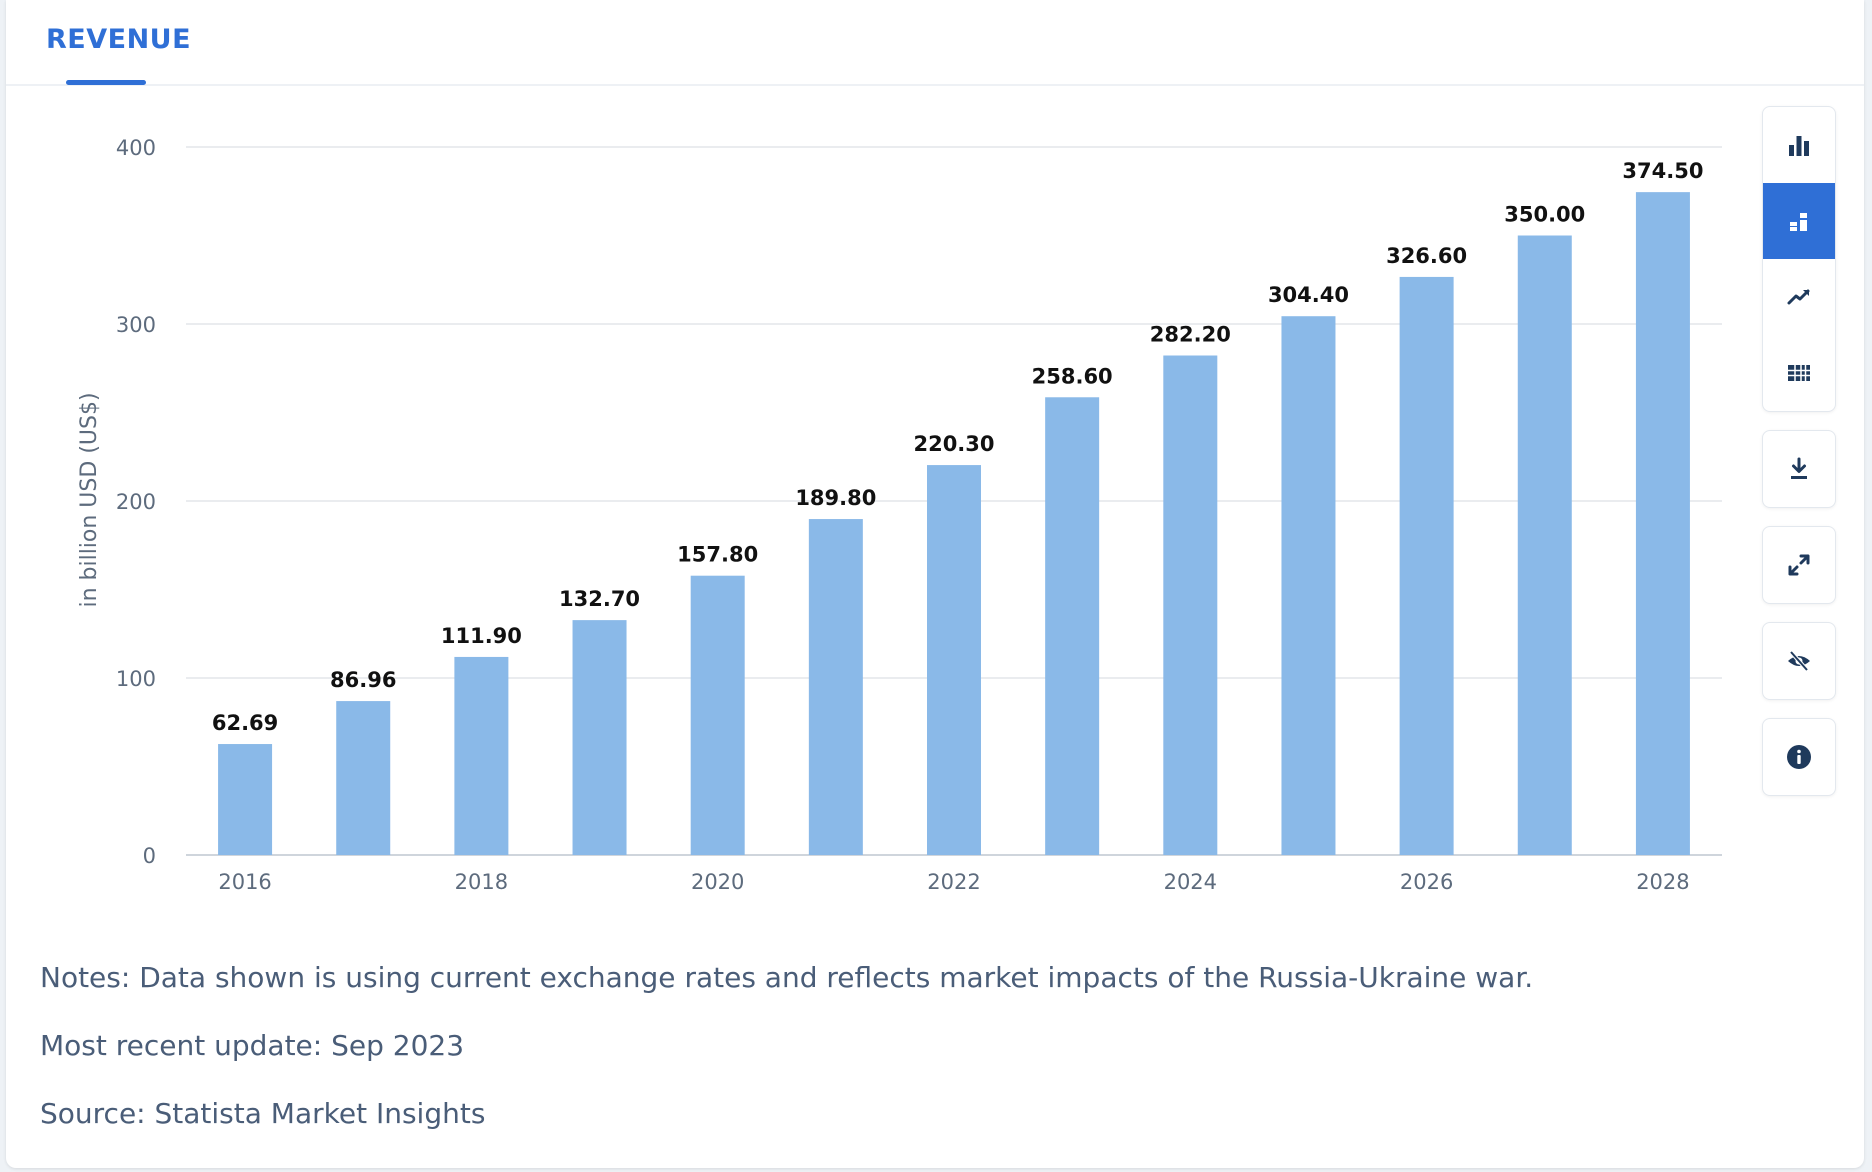  I want to click on download-button, so click(1799, 469).